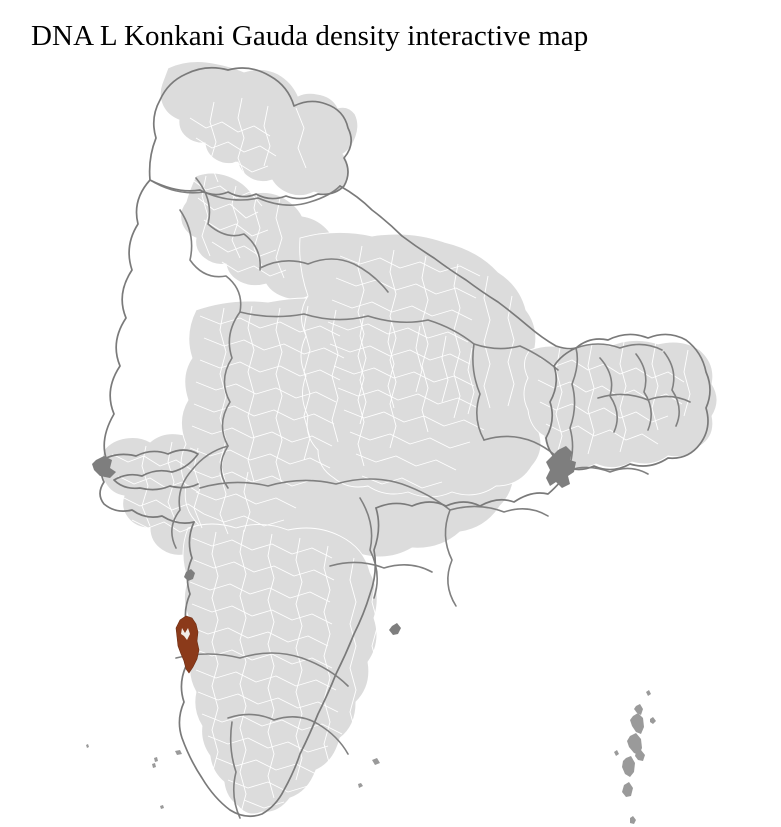 The image size is (781, 827). Describe the element at coordinates (185, 634) in the screenshot. I see `goa-accent-mark` at that location.